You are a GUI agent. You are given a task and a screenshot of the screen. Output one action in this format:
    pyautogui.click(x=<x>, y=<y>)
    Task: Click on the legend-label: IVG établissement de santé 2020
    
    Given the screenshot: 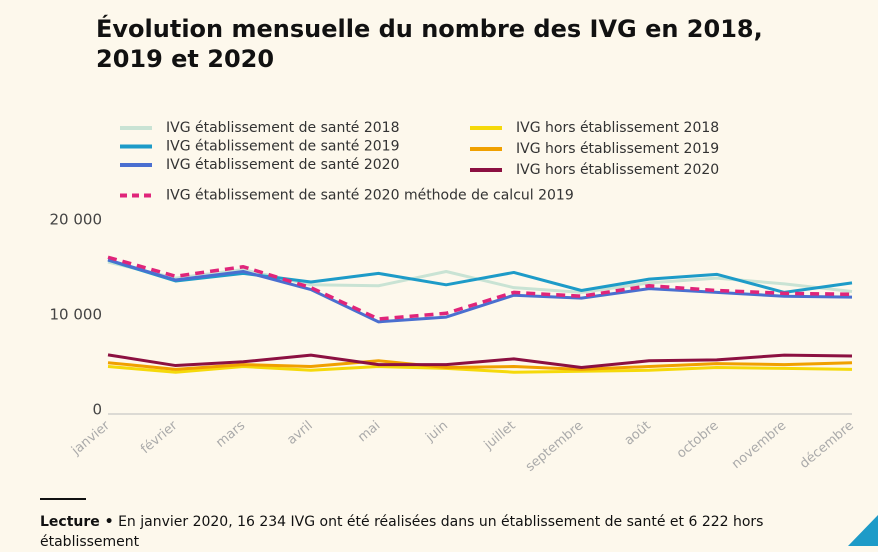 What is the action you would take?
    pyautogui.click(x=283, y=165)
    